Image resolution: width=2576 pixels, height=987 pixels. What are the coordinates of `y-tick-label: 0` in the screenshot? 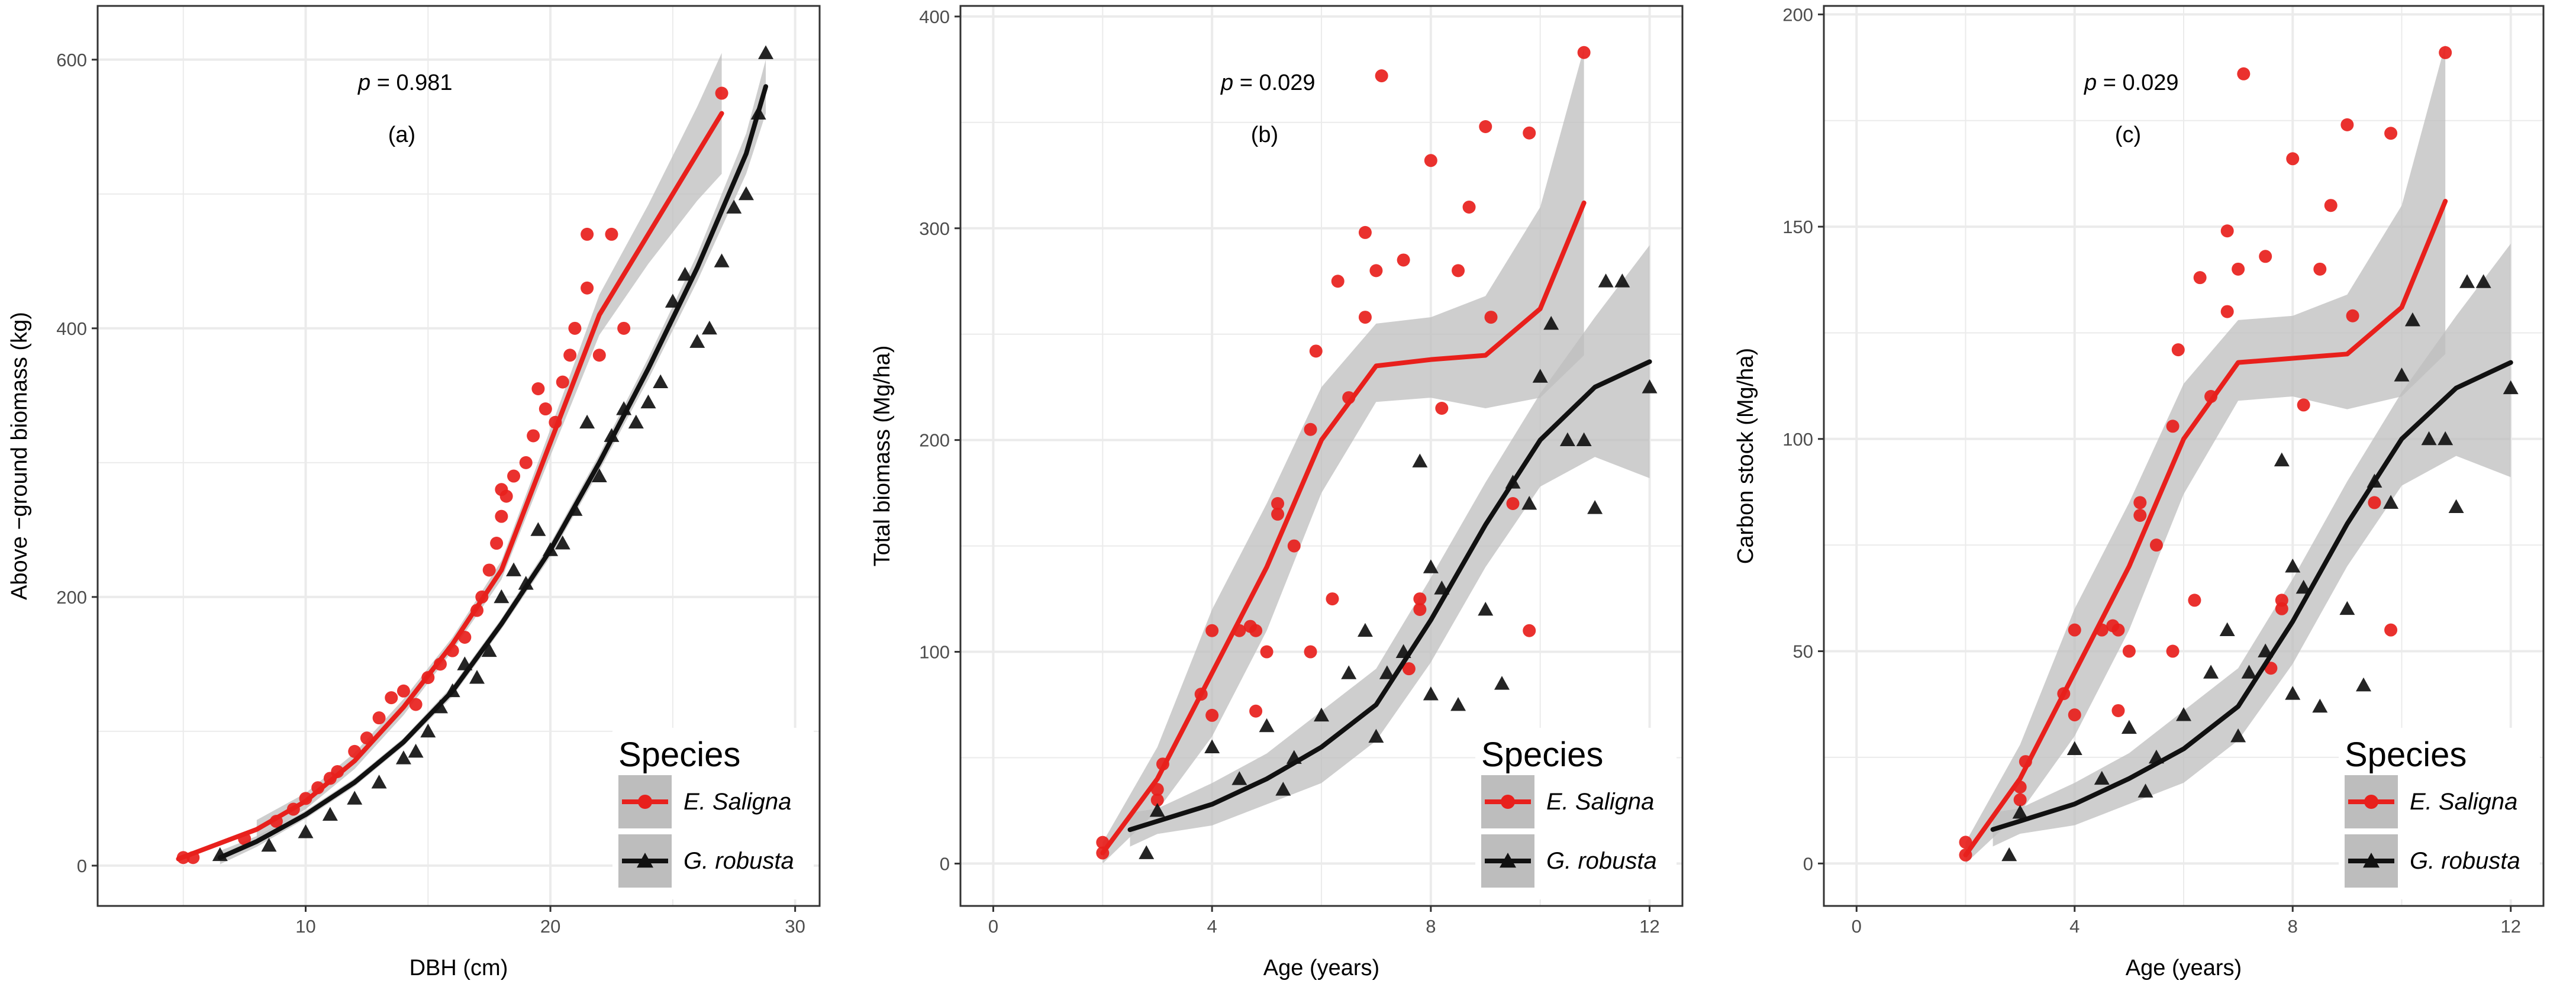 It's located at (945, 863).